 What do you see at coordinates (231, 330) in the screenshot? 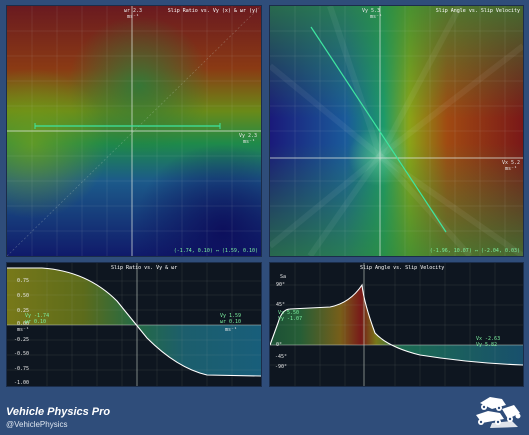
I see `right-unit-label: ms⁻¹` at bounding box center [231, 330].